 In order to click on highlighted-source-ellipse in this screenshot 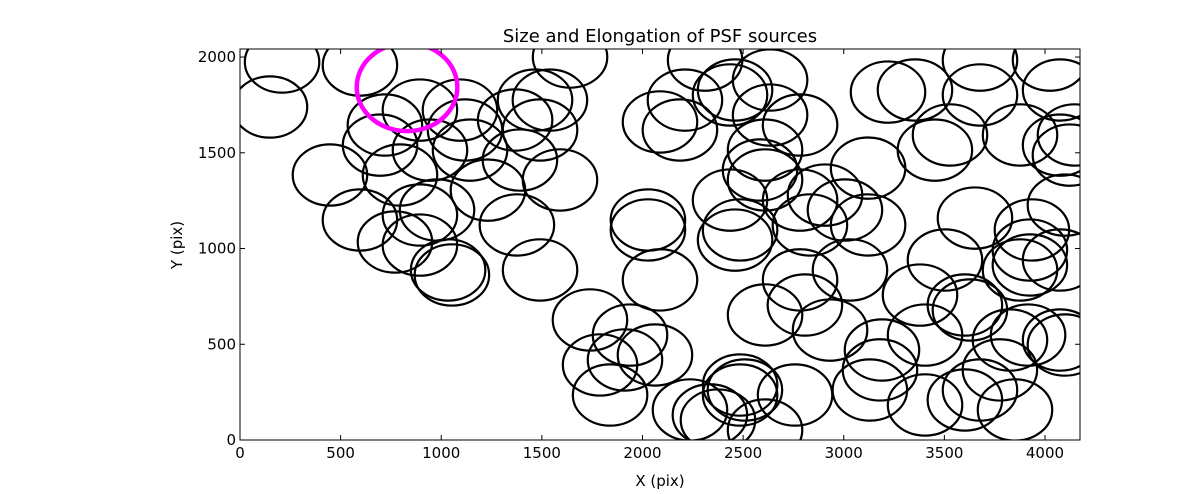, I will do `click(407, 91)`.